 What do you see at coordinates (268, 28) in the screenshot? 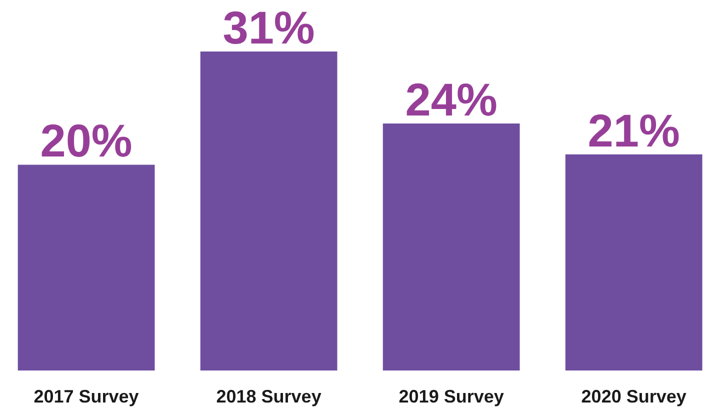
I see `data-label: 31%` at bounding box center [268, 28].